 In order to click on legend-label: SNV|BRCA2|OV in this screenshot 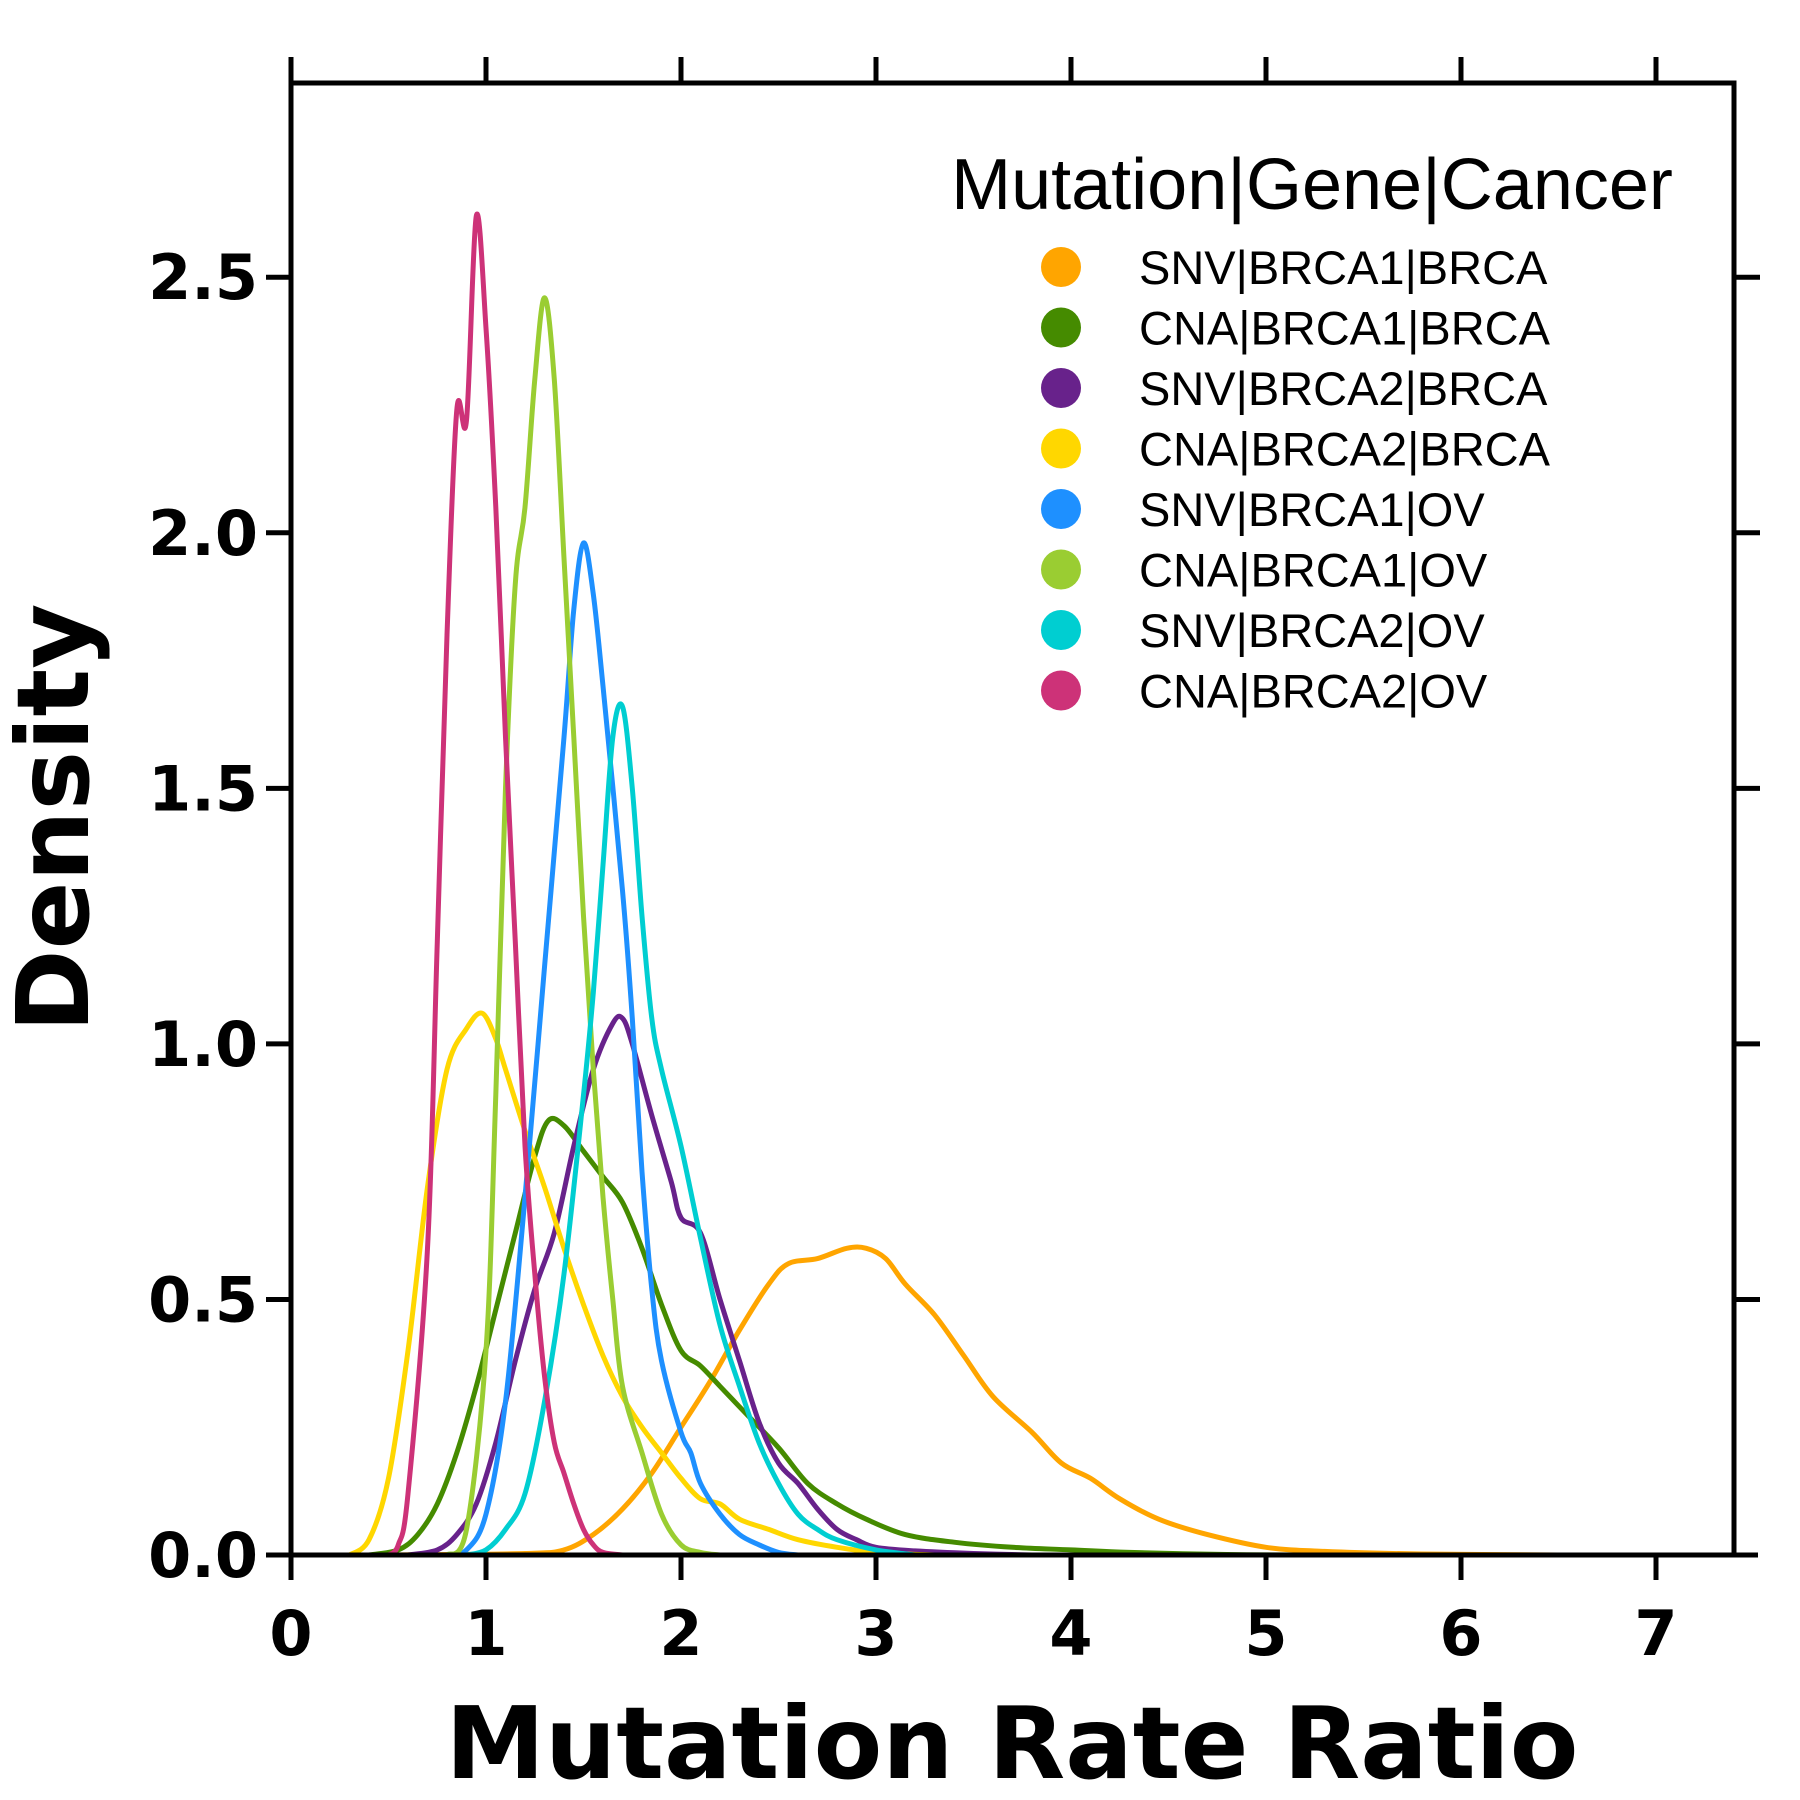, I will do `click(1312, 630)`.